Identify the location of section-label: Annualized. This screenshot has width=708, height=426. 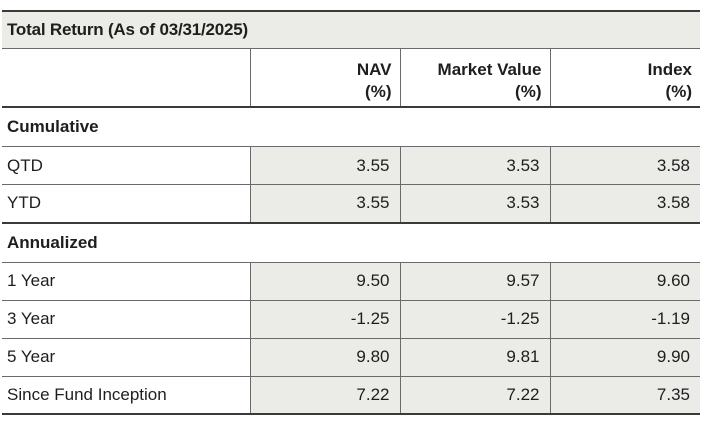
(351, 242).